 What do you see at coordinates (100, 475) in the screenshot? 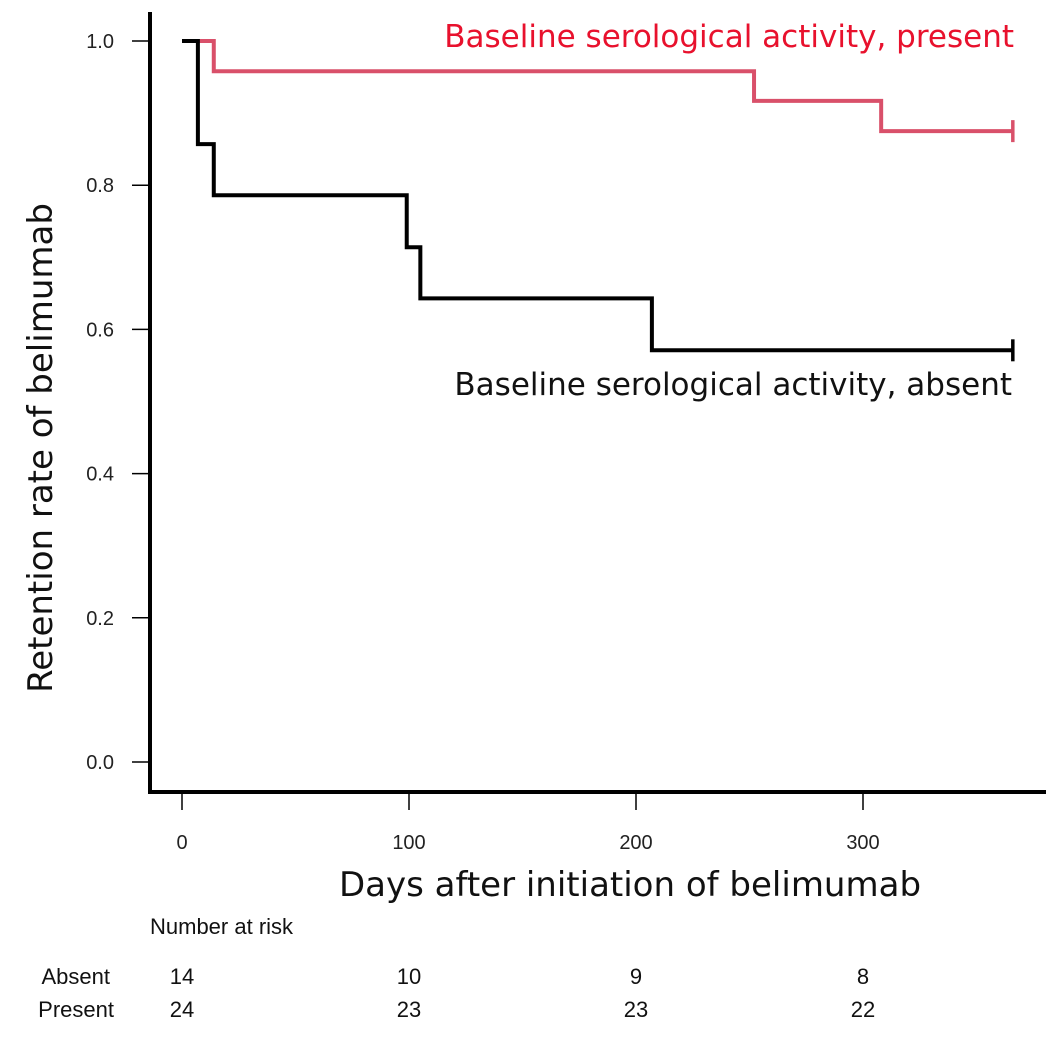
I see `y-tick-label: 0.4` at bounding box center [100, 475].